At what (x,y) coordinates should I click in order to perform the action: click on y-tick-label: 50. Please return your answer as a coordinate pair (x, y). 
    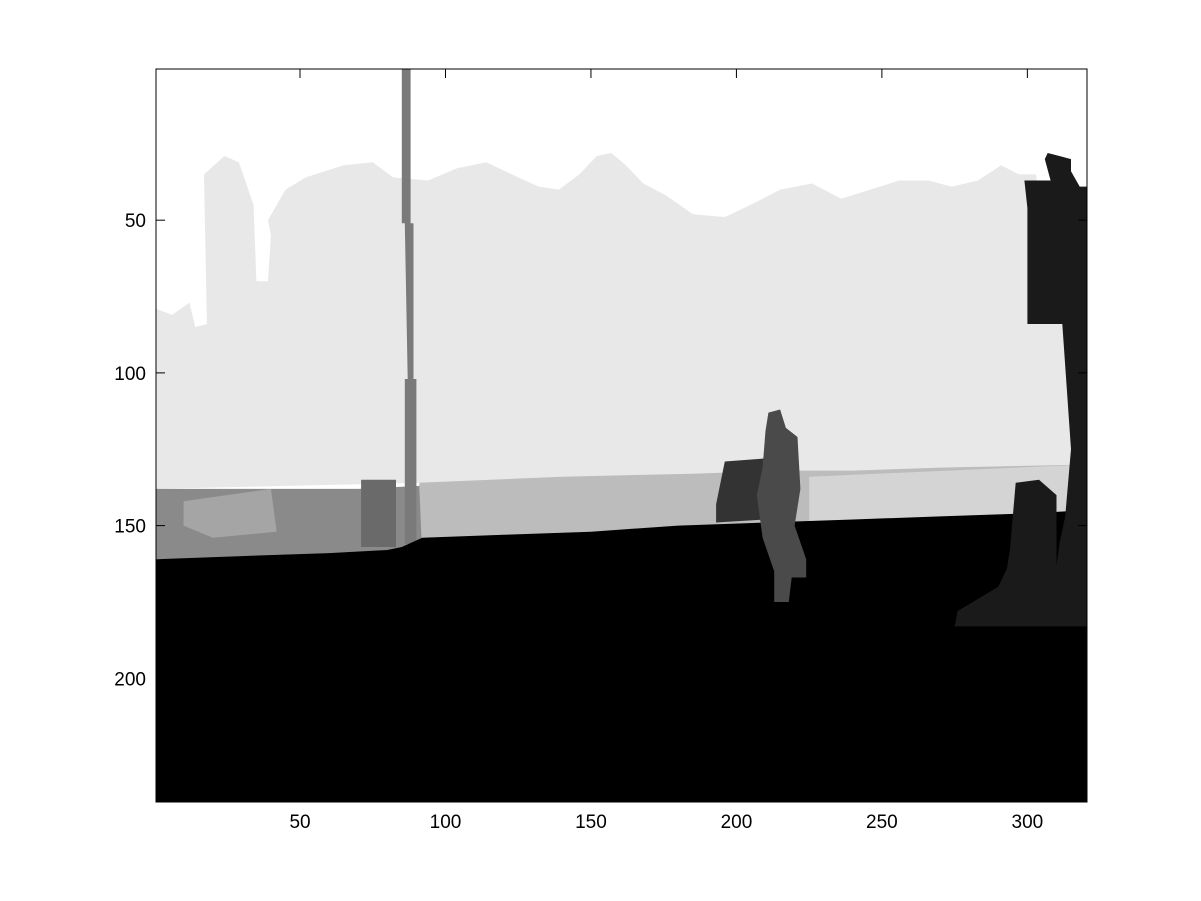
    Looking at the image, I should click on (135, 221).